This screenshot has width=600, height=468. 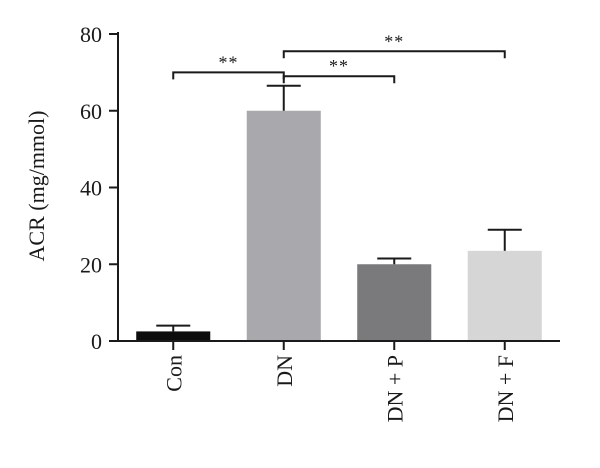 What do you see at coordinates (96, 341) in the screenshot?
I see `y-tick-label-0: 0` at bounding box center [96, 341].